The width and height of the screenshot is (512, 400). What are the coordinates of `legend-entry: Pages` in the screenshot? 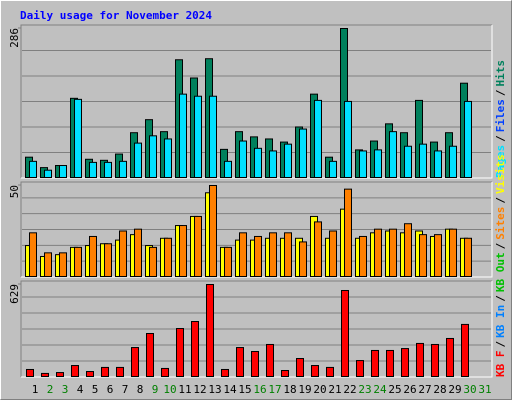 It's located at (500, 161).